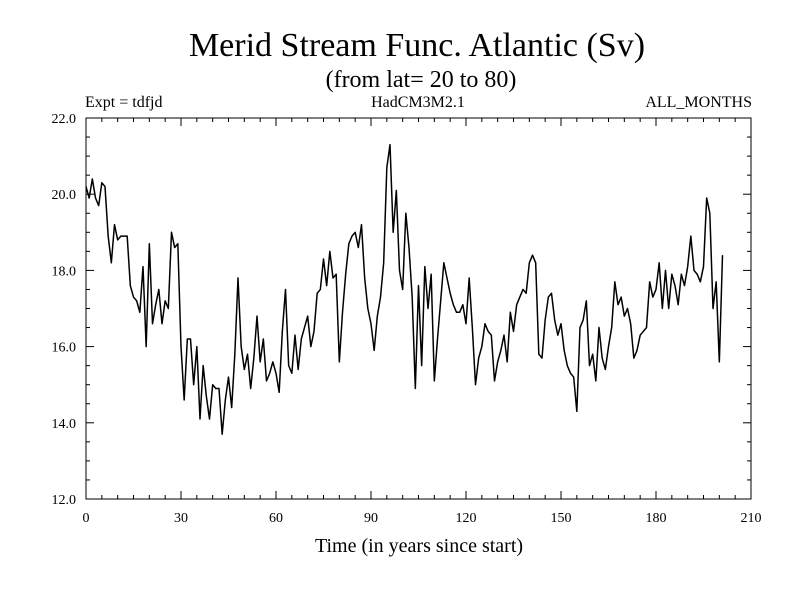 This screenshot has width=800, height=600. I want to click on chart-title: Merid Stream Func. Atlantic (Sv), so click(417, 45).